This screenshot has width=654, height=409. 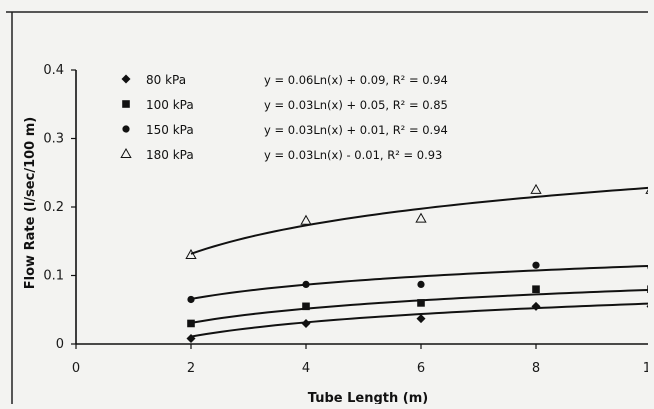 What do you see at coordinates (60, 344) in the screenshot?
I see `y-tick-label: 0` at bounding box center [60, 344].